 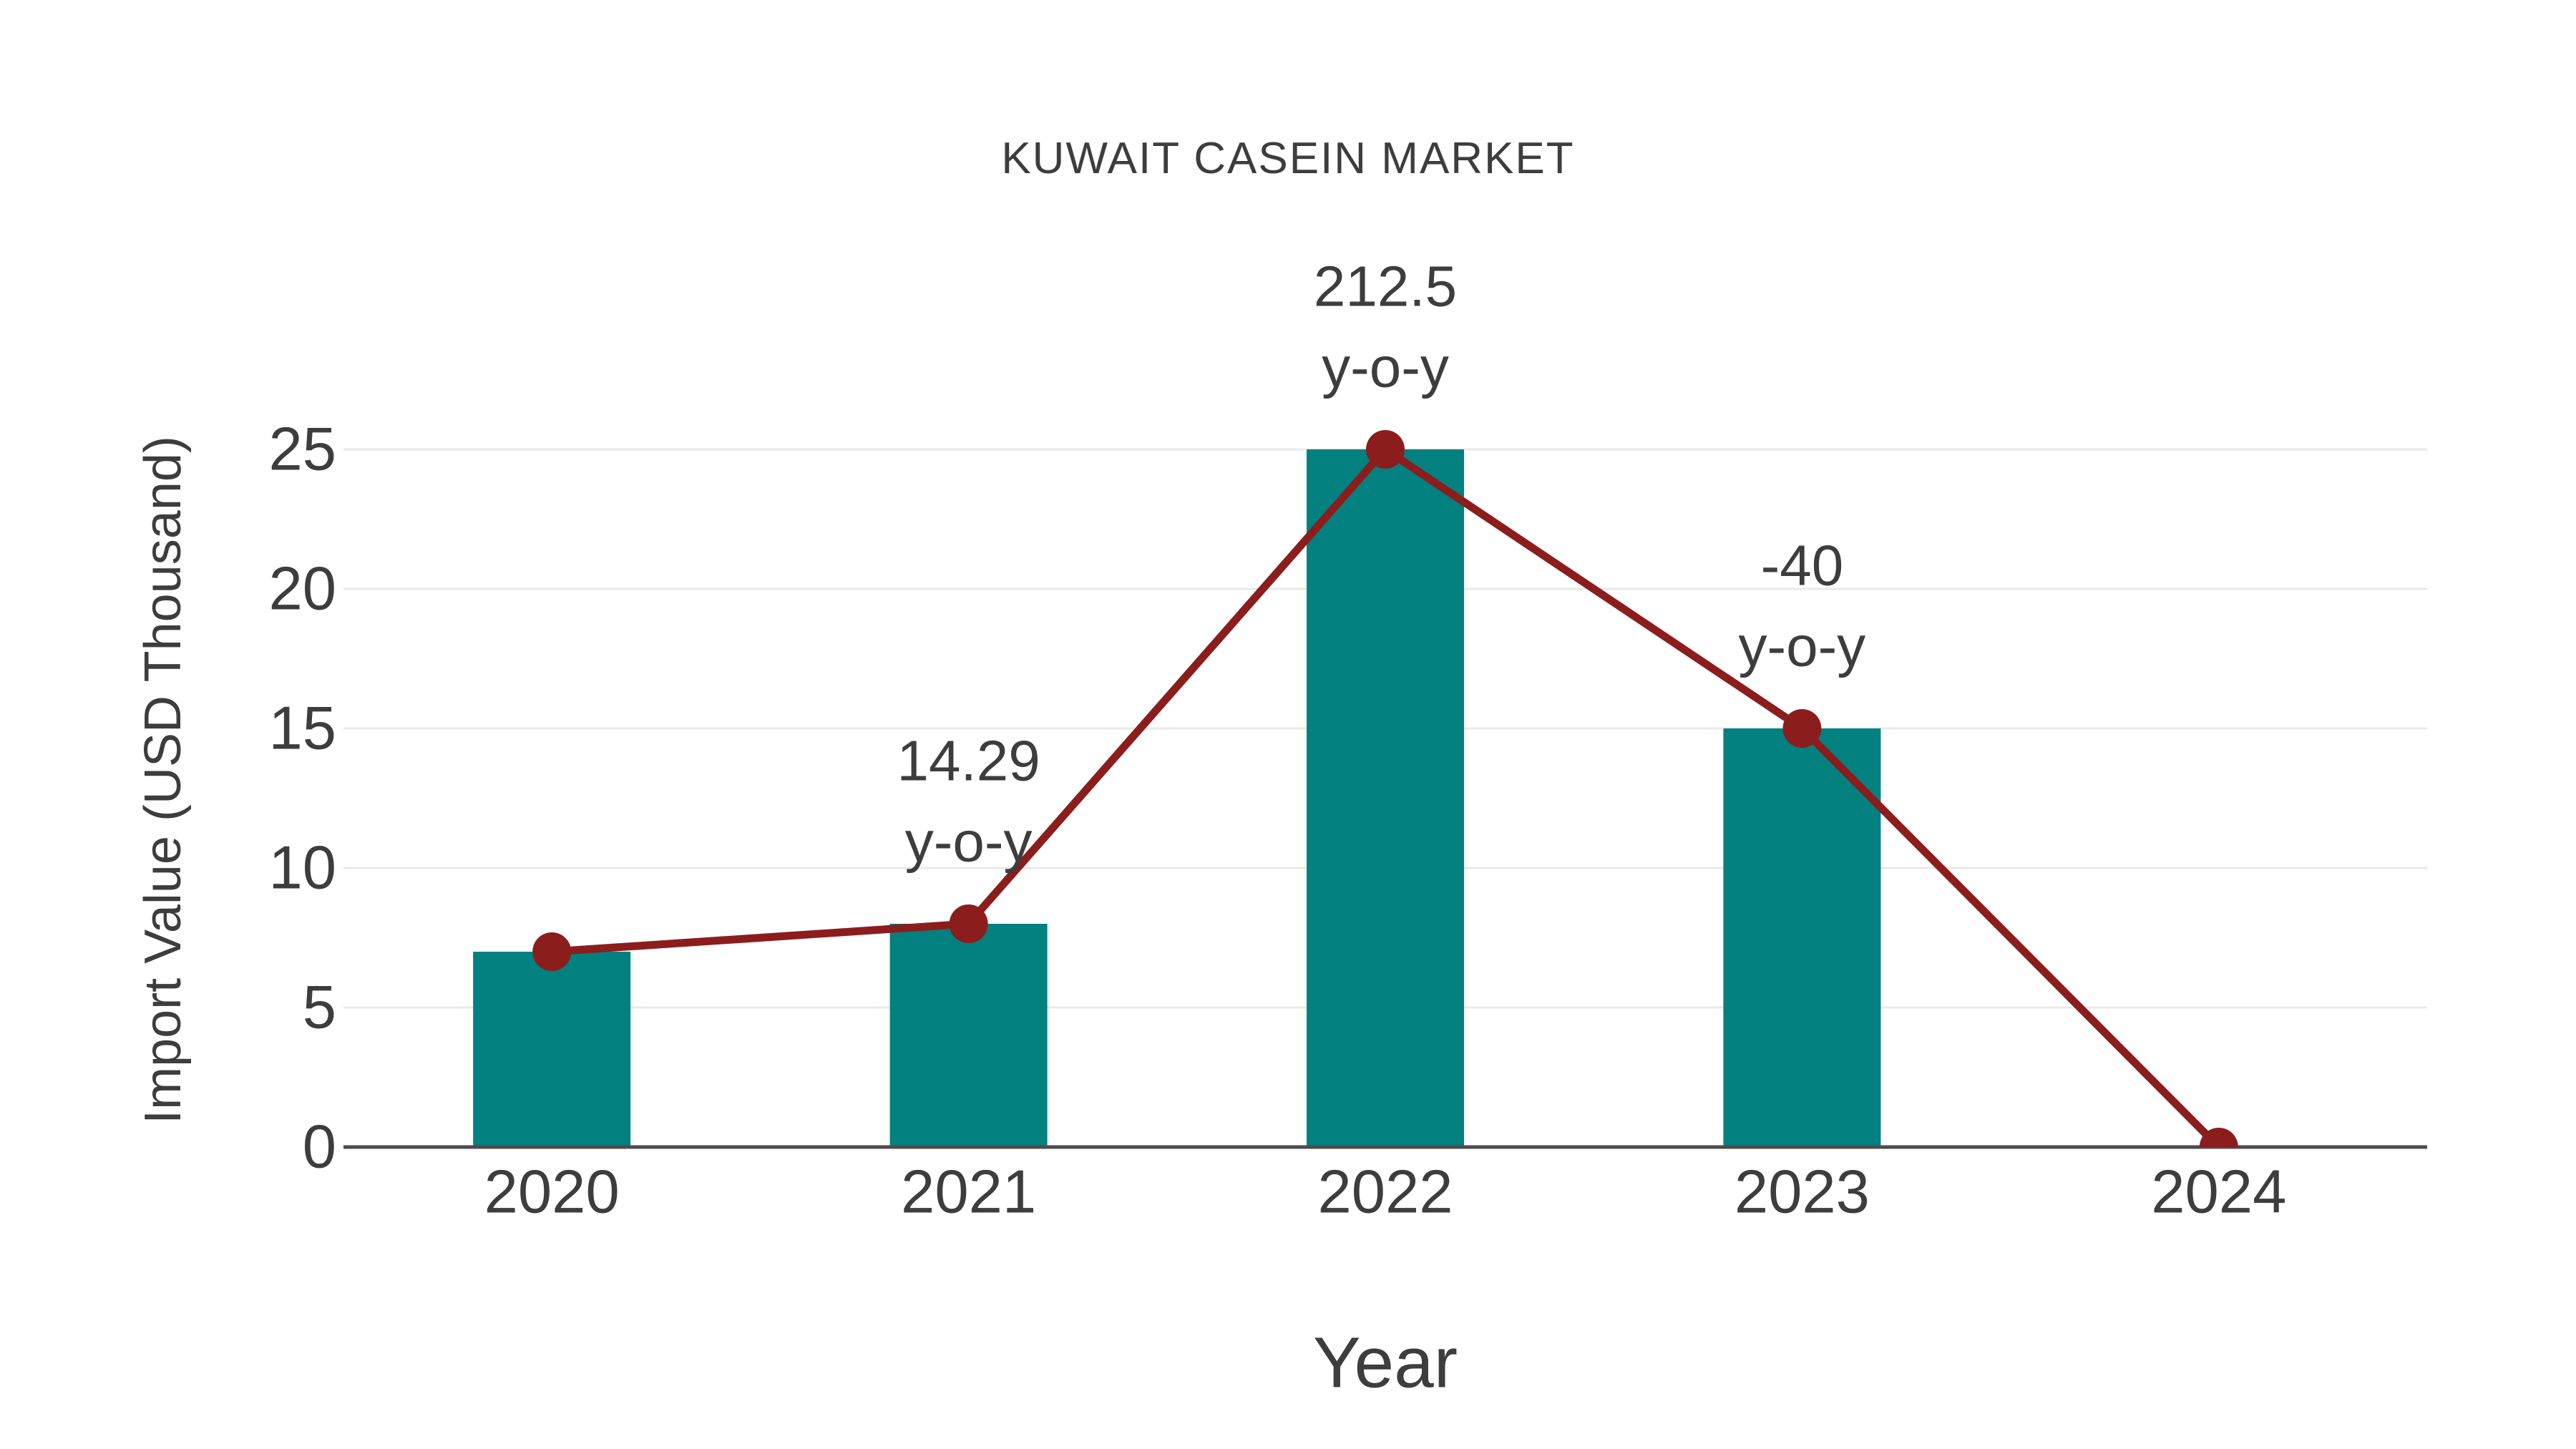 I want to click on y-tick-label: 0, so click(x=319, y=1147).